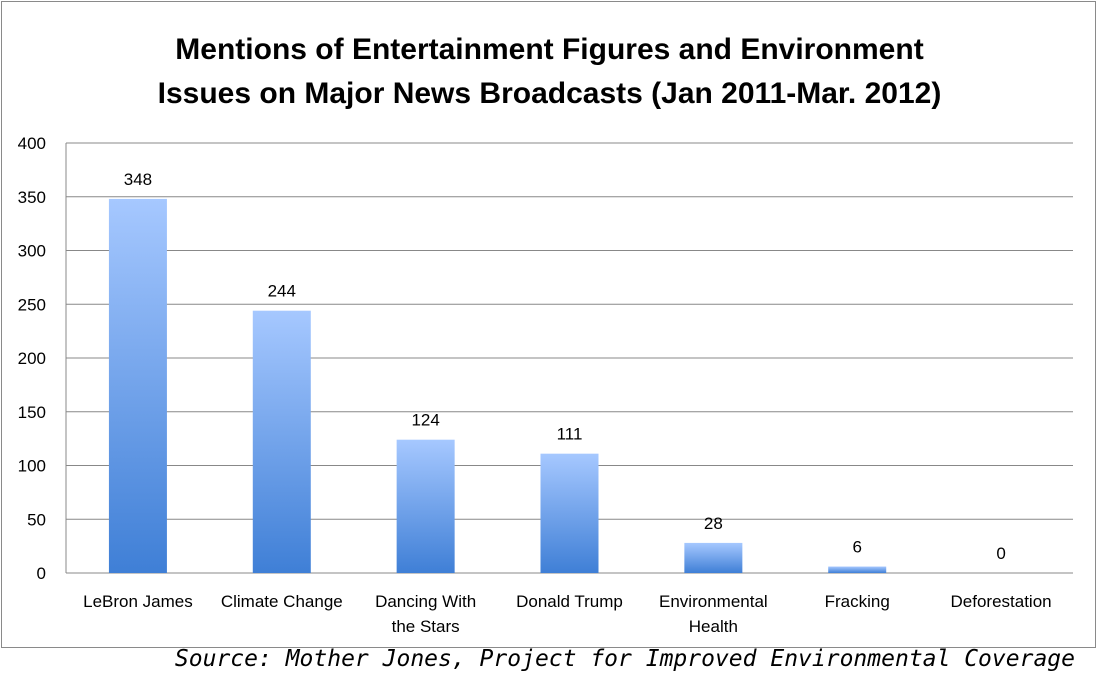 The image size is (1099, 677). What do you see at coordinates (425, 420) in the screenshot?
I see `data-label: 124` at bounding box center [425, 420].